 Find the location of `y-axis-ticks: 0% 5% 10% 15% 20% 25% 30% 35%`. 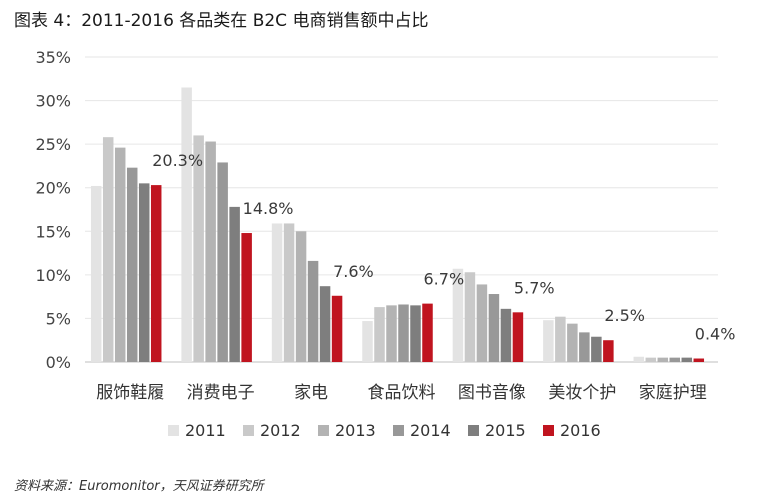

y-axis-ticks: 0% 5% 10% 15% 20% 25% 30% 35% is located at coordinates (53, 210).